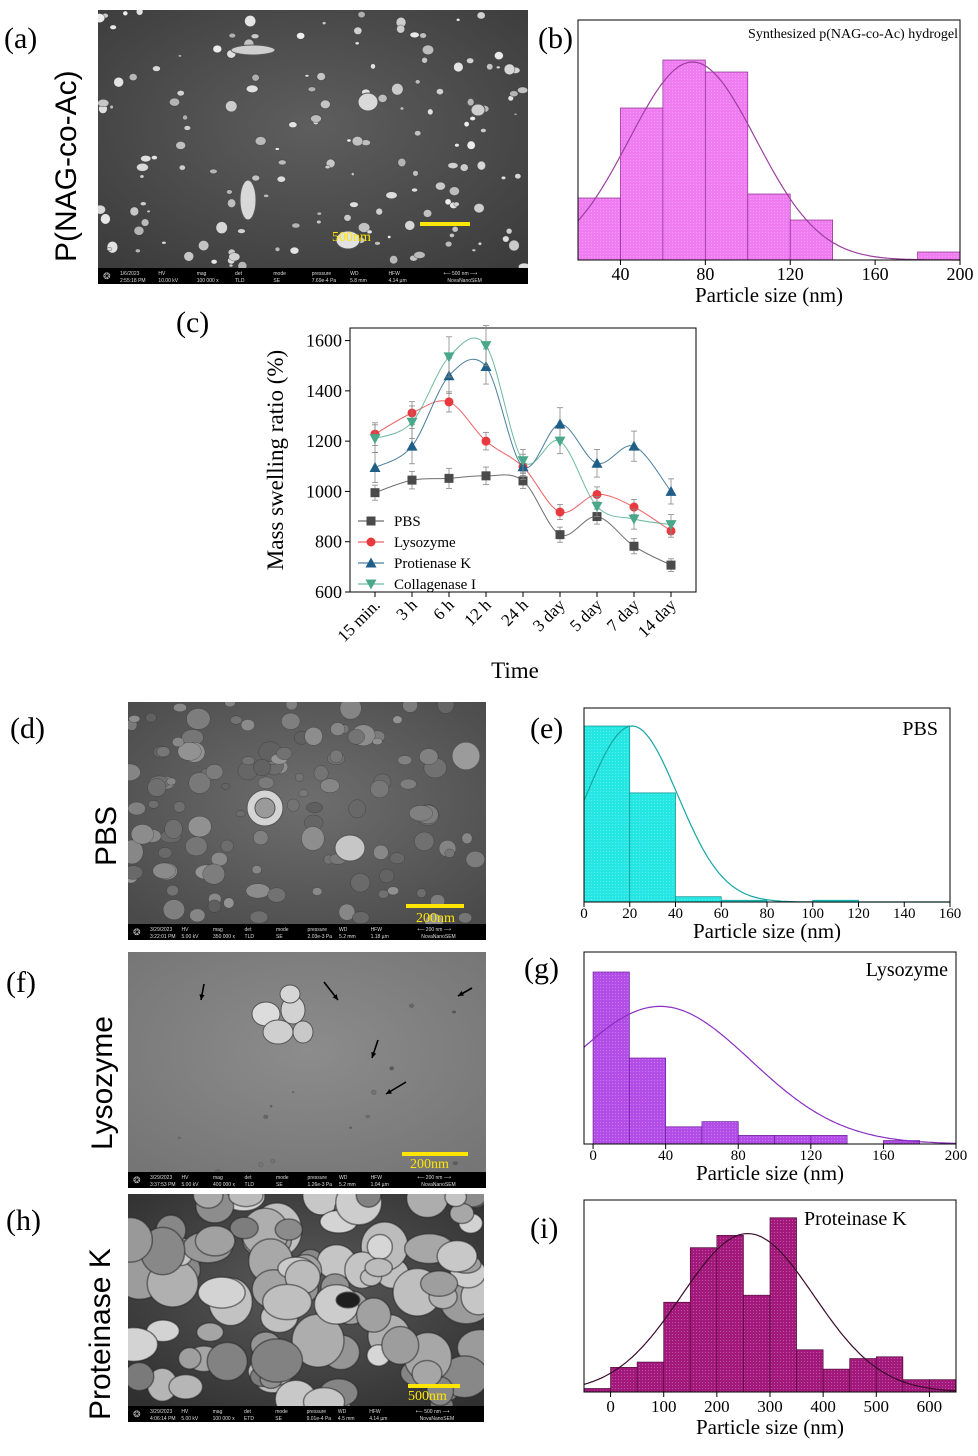  I want to click on panel-letter-d: (d), so click(27, 728).